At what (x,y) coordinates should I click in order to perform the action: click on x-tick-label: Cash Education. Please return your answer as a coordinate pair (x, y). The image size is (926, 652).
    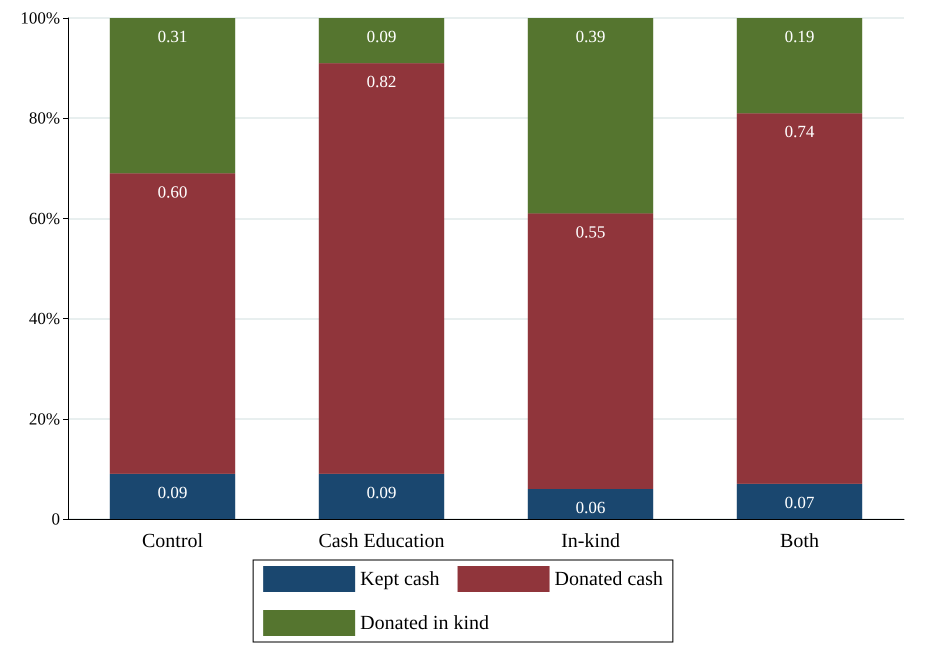
    Looking at the image, I should click on (381, 541).